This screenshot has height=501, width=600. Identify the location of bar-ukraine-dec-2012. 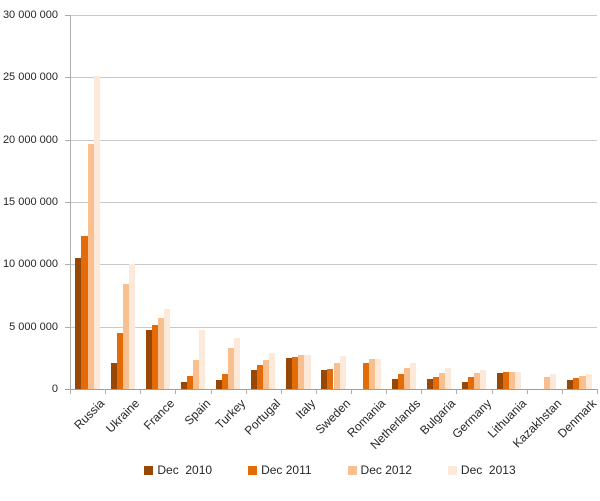
(125, 336).